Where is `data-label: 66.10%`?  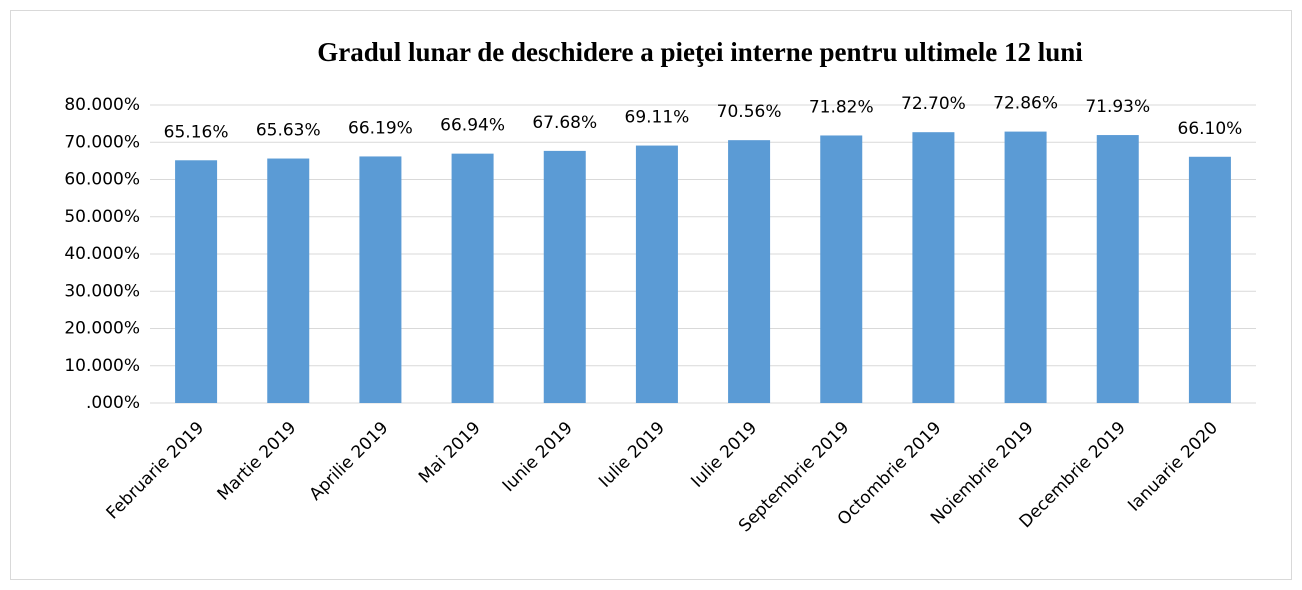 data-label: 66.10% is located at coordinates (1210, 129).